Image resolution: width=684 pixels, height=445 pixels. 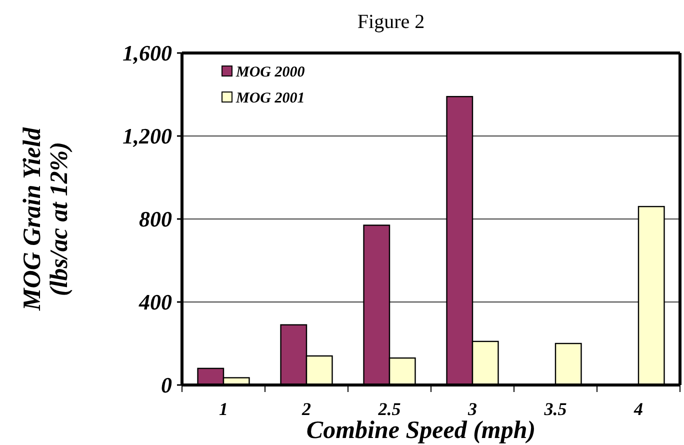 I want to click on y-axis-title: MOG Grain Yield (lbs/ac at 12%), so click(x=46, y=219).